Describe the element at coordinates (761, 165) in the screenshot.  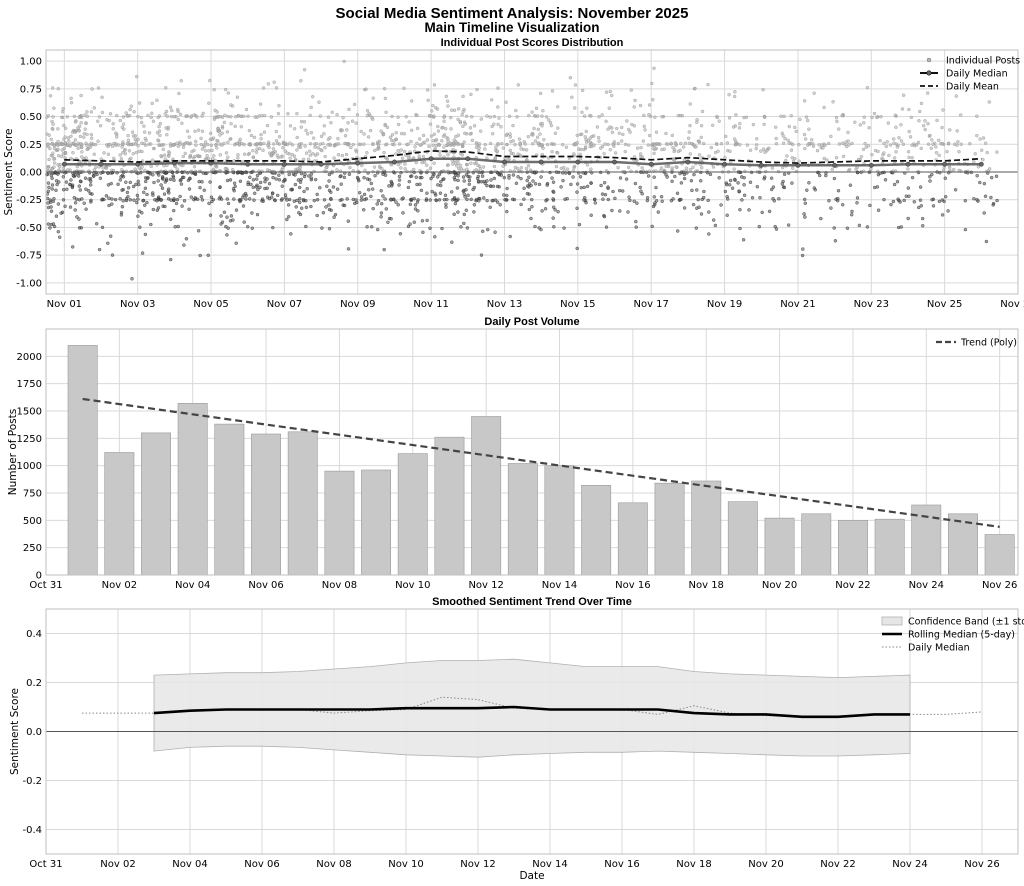
I see `daily-median-marker` at that location.